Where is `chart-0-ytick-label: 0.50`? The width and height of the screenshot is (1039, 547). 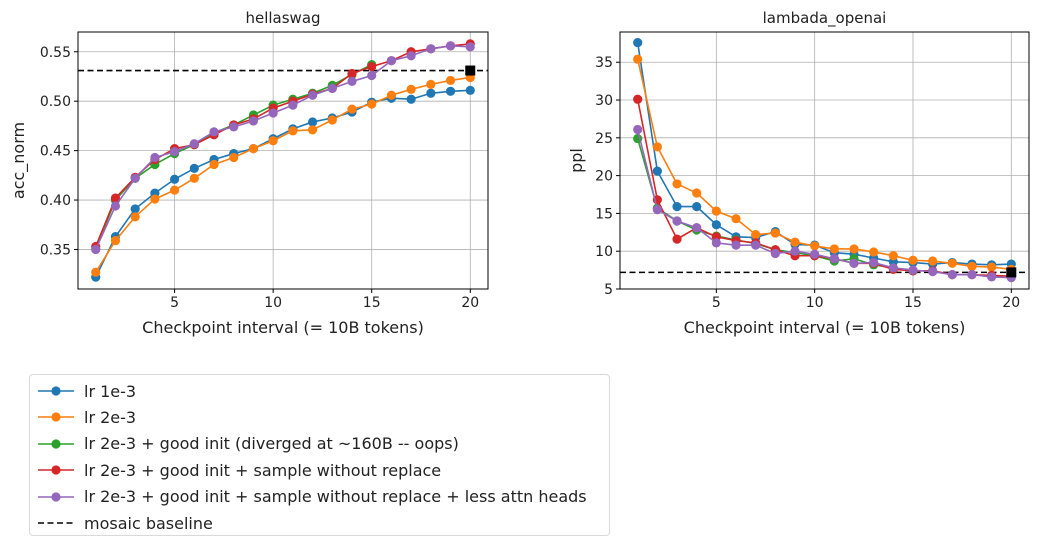
chart-0-ytick-label: 0.50 is located at coordinates (55, 102).